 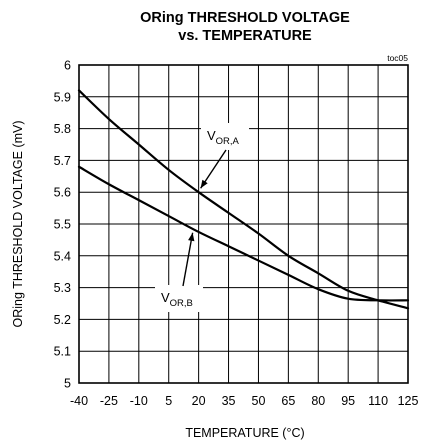 What do you see at coordinates (188, 259) in the screenshot?
I see `series-label-arrow-vor-b` at bounding box center [188, 259].